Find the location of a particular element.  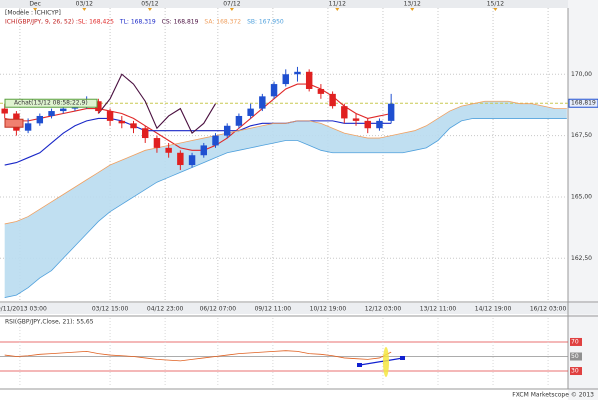

x-top-tick-label: 05/12 is located at coordinates (149, 4).